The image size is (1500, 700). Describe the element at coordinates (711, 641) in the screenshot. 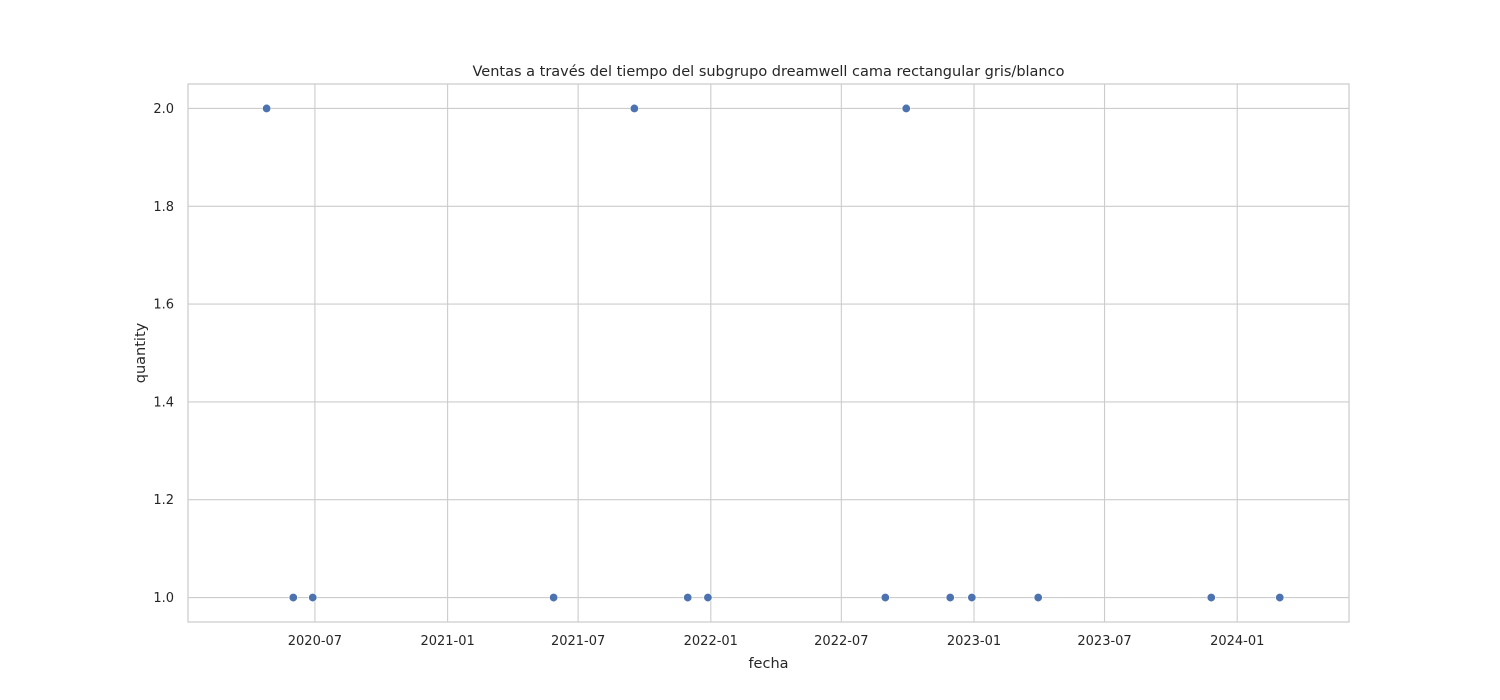

I see `x-tick-label: 2022-01` at that location.